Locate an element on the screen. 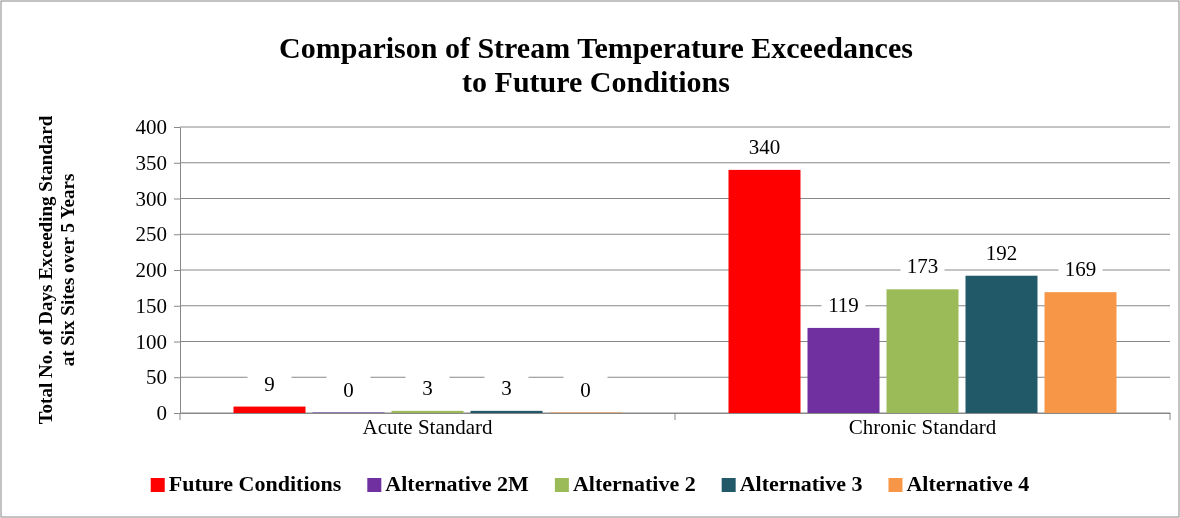 The image size is (1180, 518). legend-label: Alternative 2M is located at coordinates (457, 483).